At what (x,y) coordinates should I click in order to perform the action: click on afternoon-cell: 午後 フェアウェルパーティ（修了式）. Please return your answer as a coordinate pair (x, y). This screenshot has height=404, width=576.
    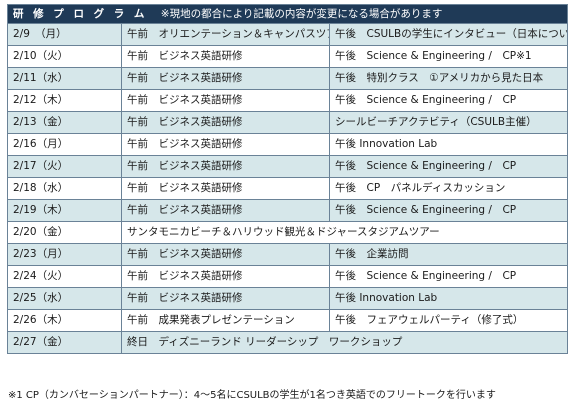
    Looking at the image, I should click on (448, 320).